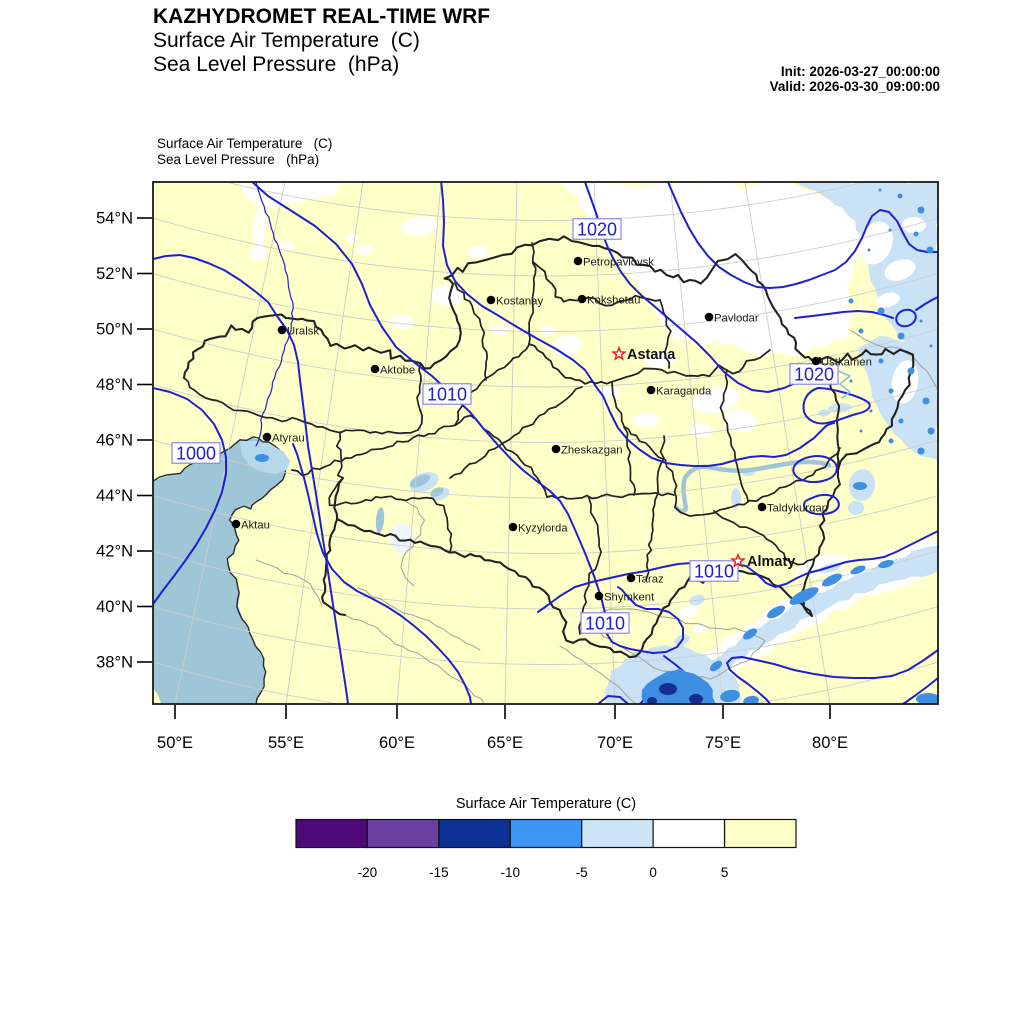 This screenshot has width=1024, height=1024. Describe the element at coordinates (650, 580) in the screenshot. I see `svg-text: Taraz` at that location.